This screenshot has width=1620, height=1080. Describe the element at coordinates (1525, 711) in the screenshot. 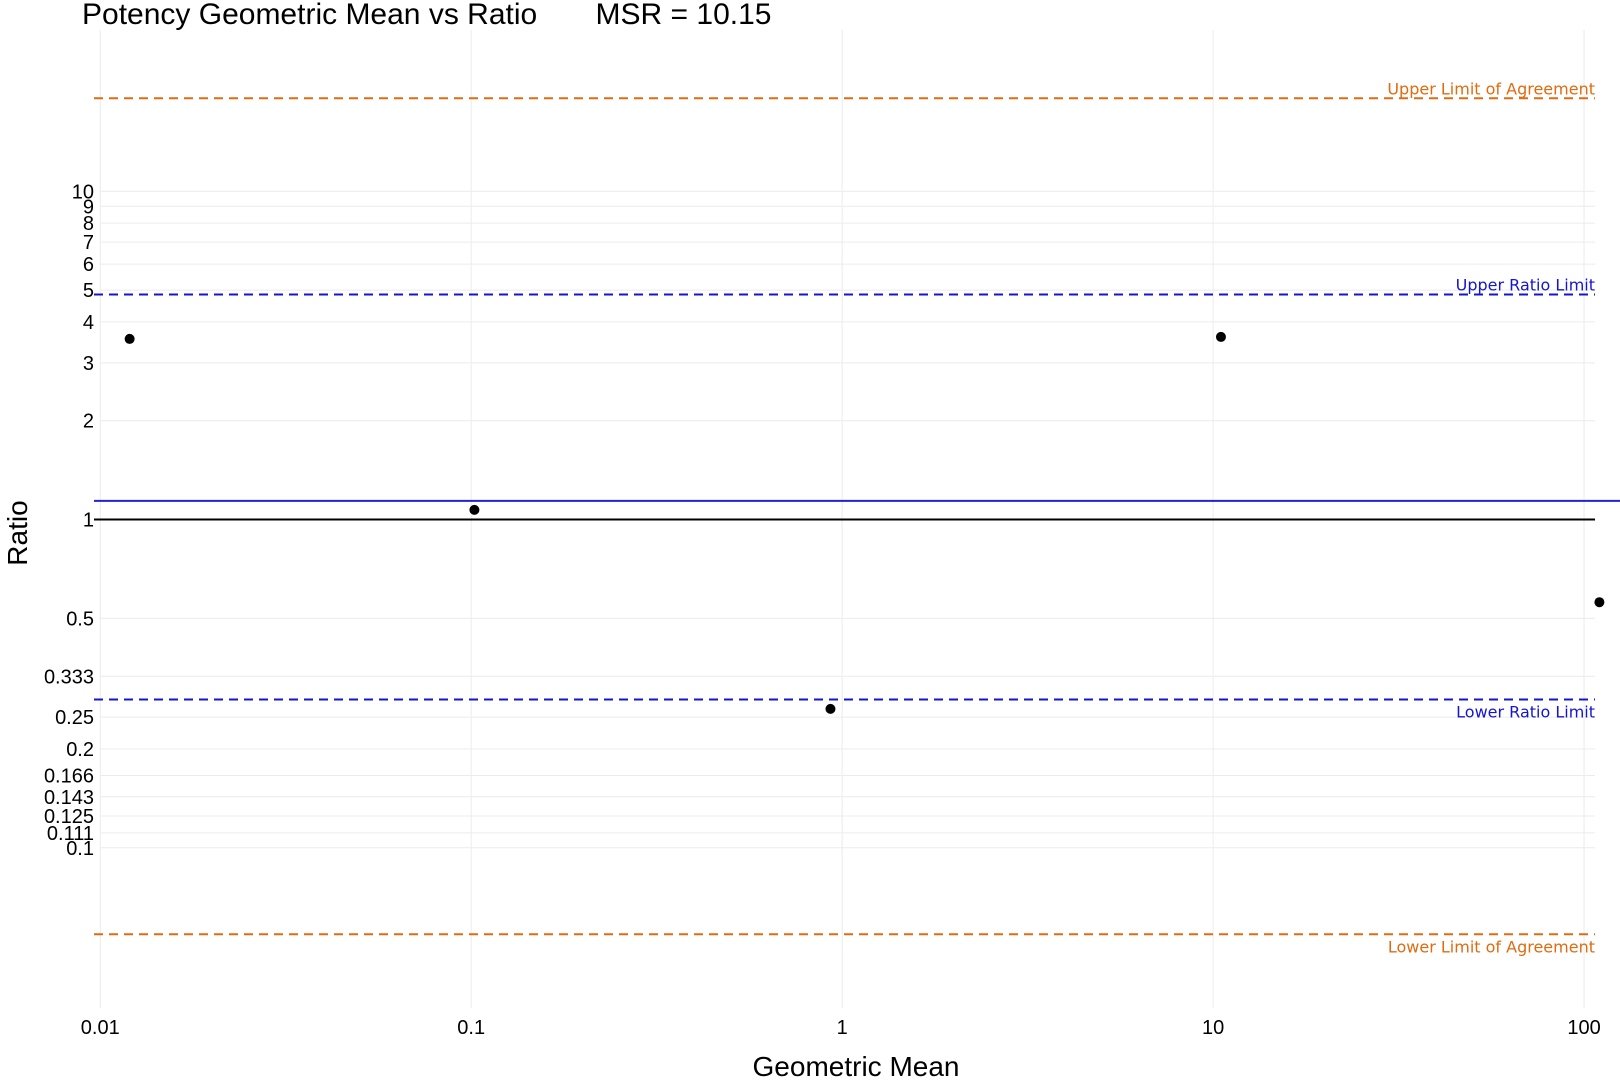

I see `reference-line-label: Lower Ratio Limit` at that location.